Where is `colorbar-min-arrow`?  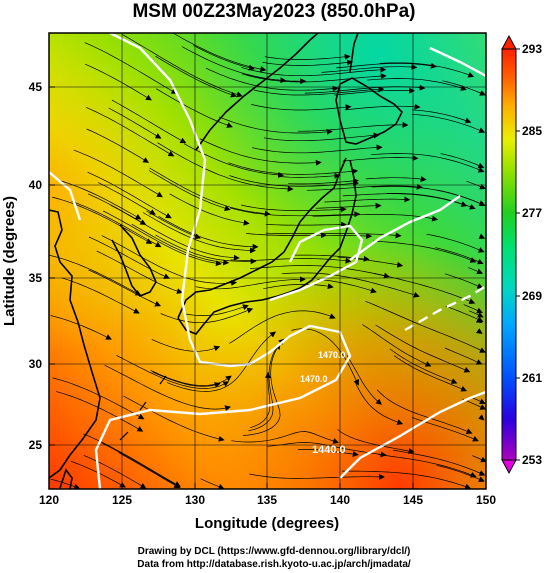
colorbar-min-arrow is located at coordinates (509, 467).